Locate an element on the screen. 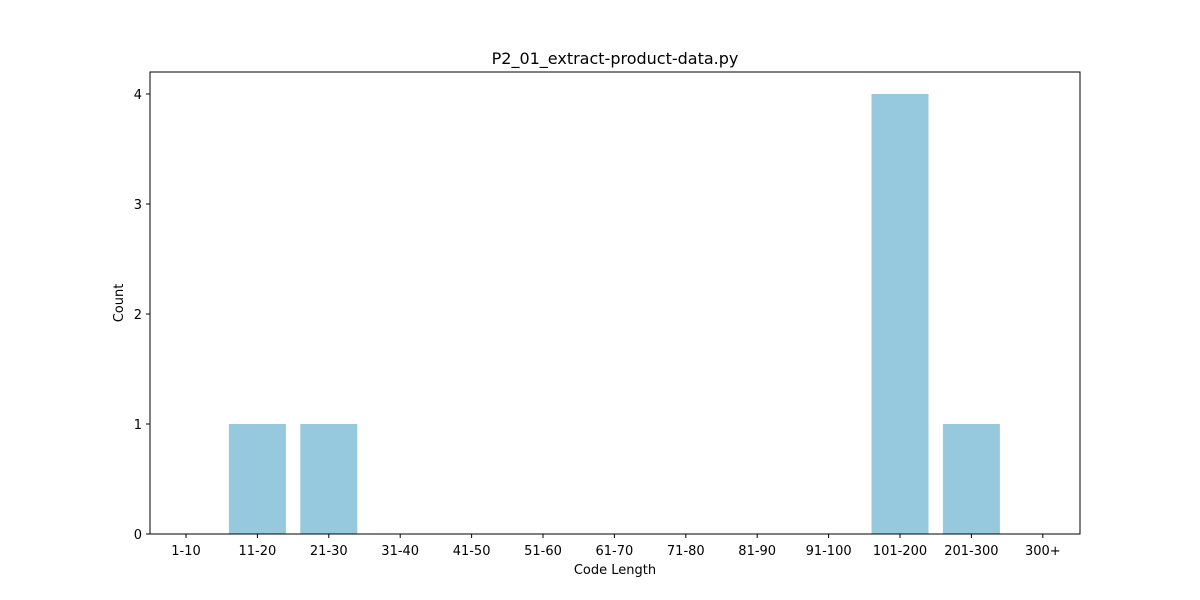 This screenshot has width=1200, height=600. y-tick-label: 2 is located at coordinates (138, 315).